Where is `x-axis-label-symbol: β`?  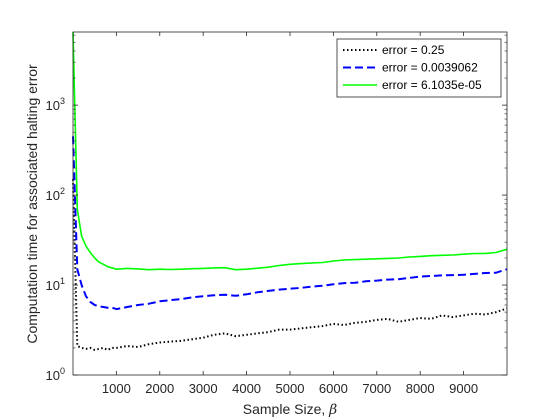
x-axis-label-symbol: β is located at coordinates (332, 410).